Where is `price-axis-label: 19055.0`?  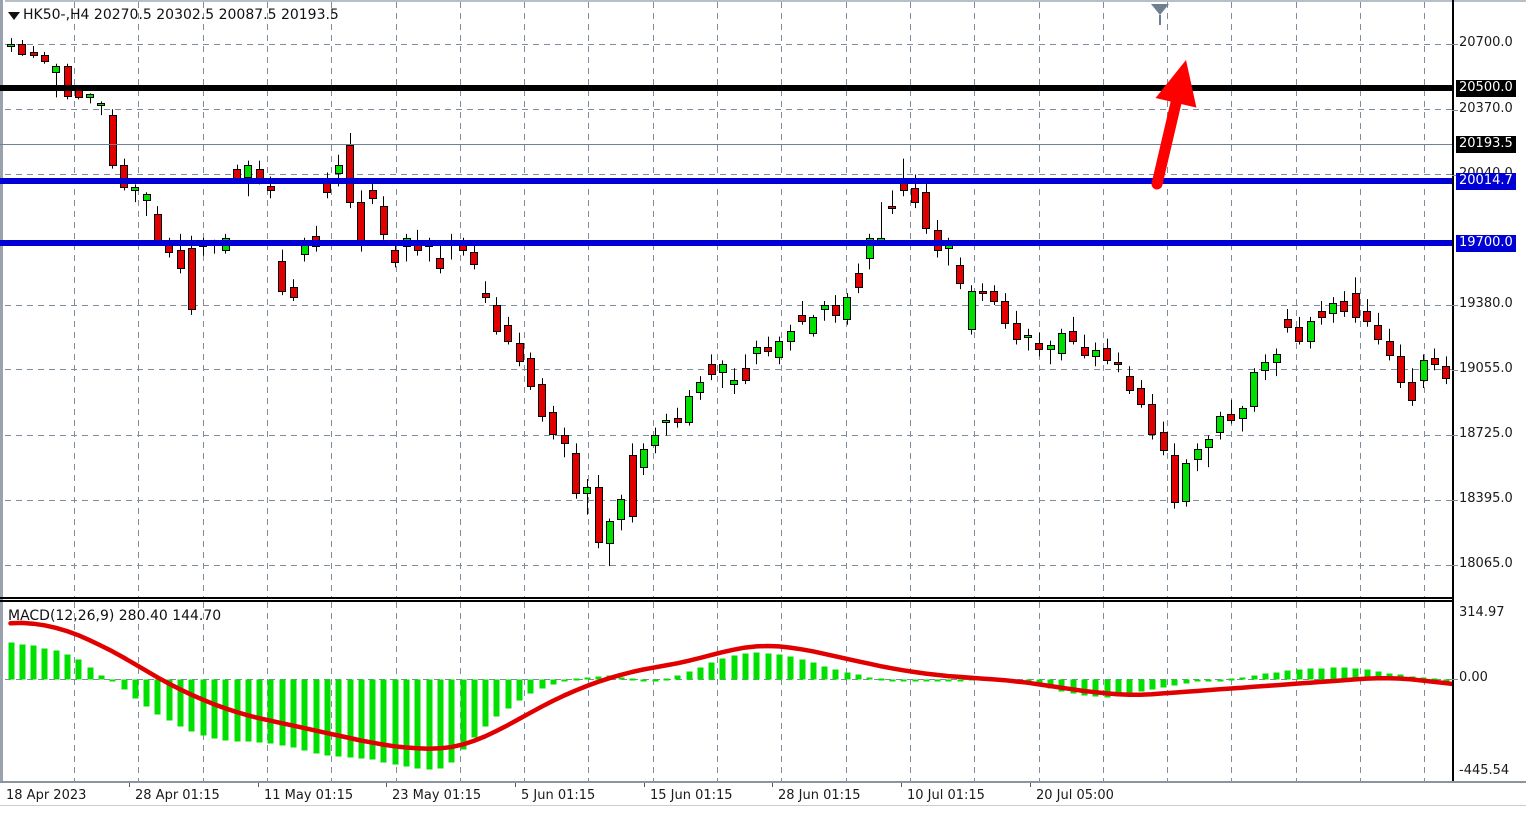
price-axis-label: 19055.0 is located at coordinates (1486, 368).